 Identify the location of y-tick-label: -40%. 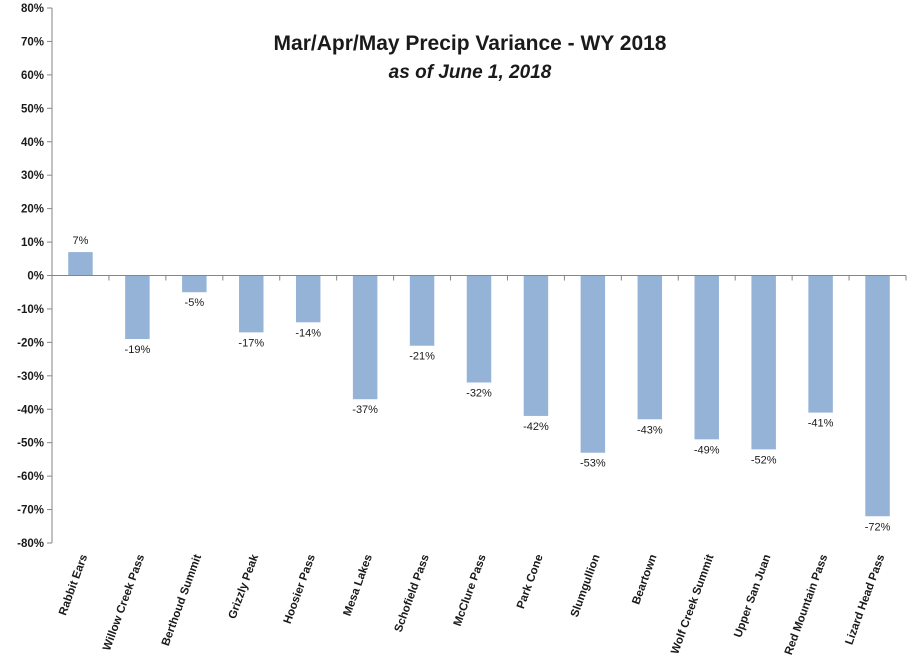
(30, 410).